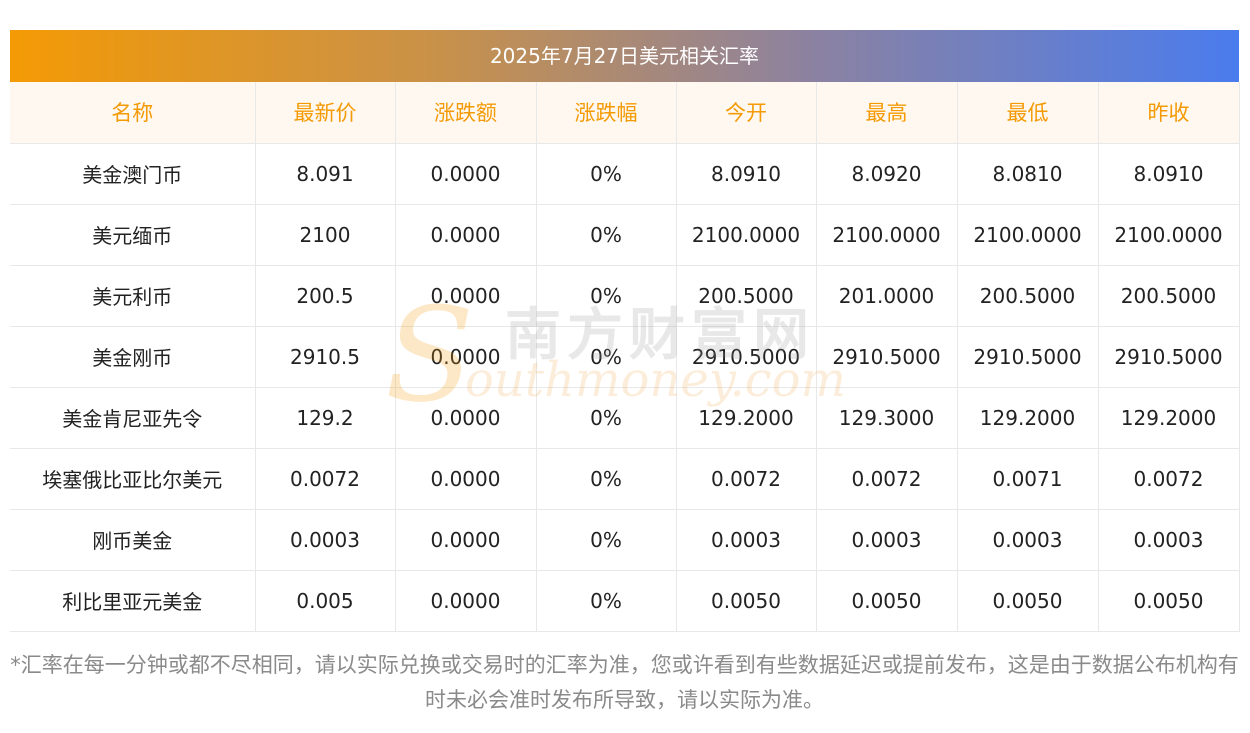 The width and height of the screenshot is (1250, 733). Describe the element at coordinates (133, 174) in the screenshot. I see `cell-name: 美金澳门币` at that location.